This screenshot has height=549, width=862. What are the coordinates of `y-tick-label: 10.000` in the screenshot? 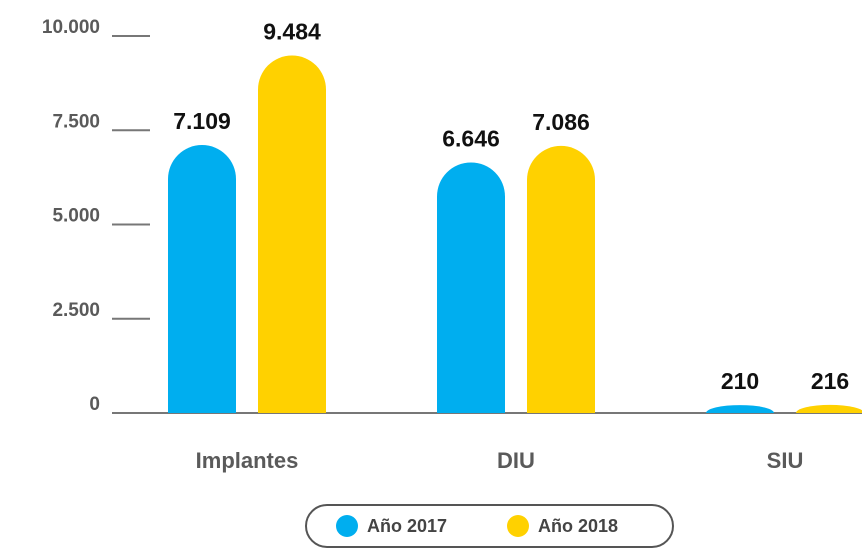 It's located at (71, 27).